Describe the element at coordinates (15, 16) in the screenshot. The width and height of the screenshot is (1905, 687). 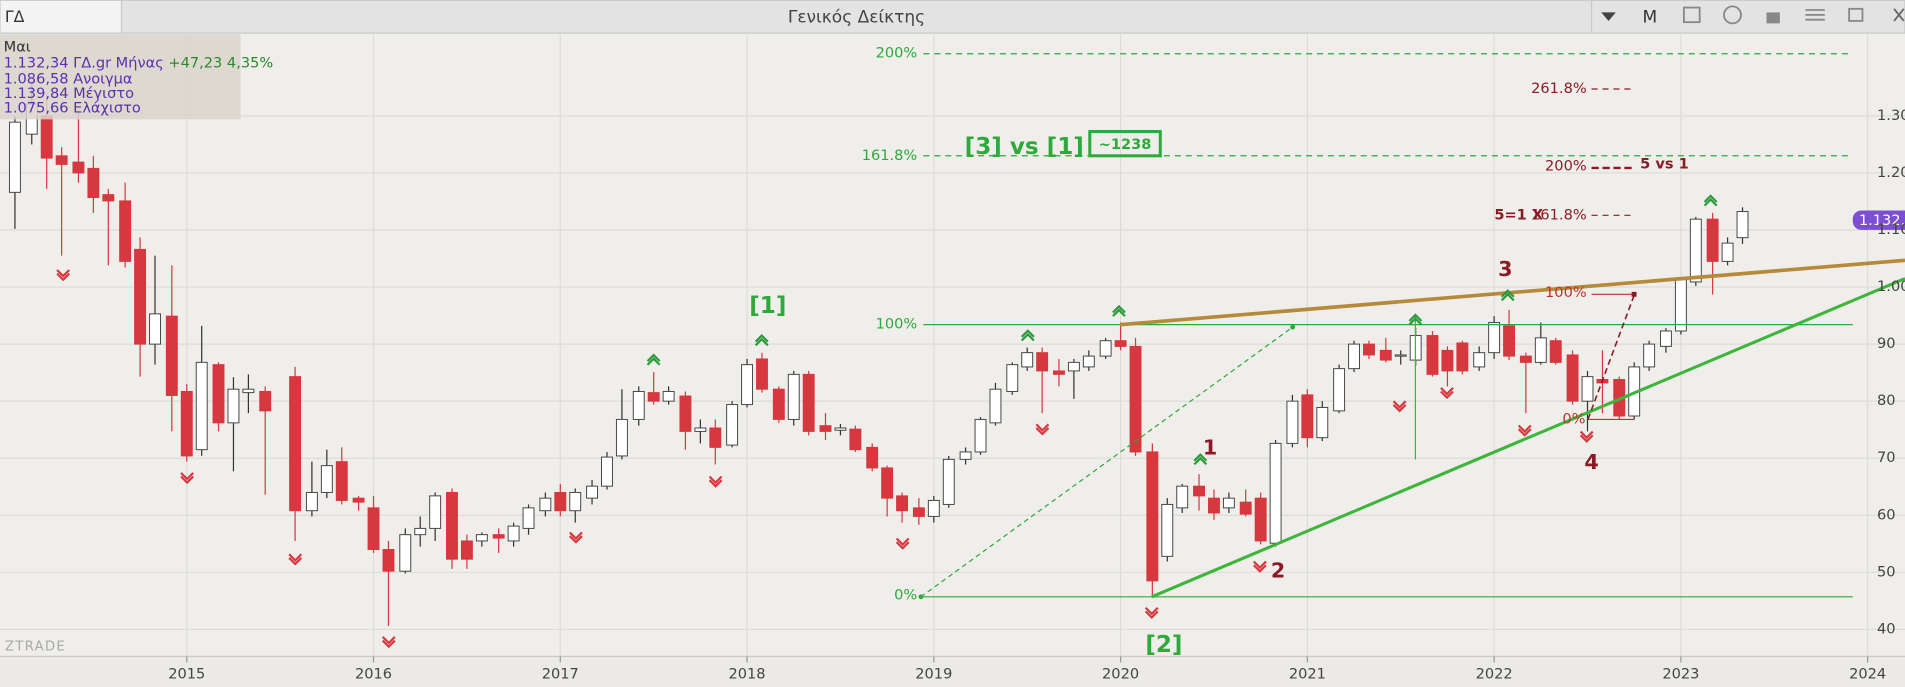
I see `tab-label: ΓΔ` at that location.